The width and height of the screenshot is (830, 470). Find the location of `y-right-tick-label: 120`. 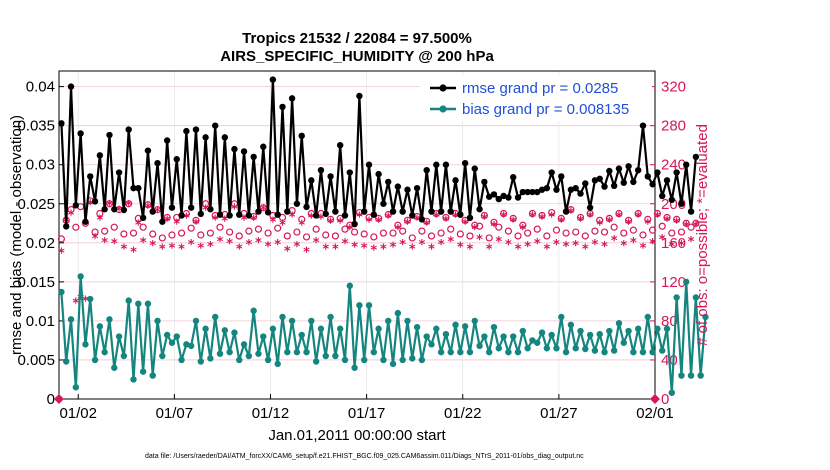

y-right-tick-label: 120 is located at coordinates (673, 282).